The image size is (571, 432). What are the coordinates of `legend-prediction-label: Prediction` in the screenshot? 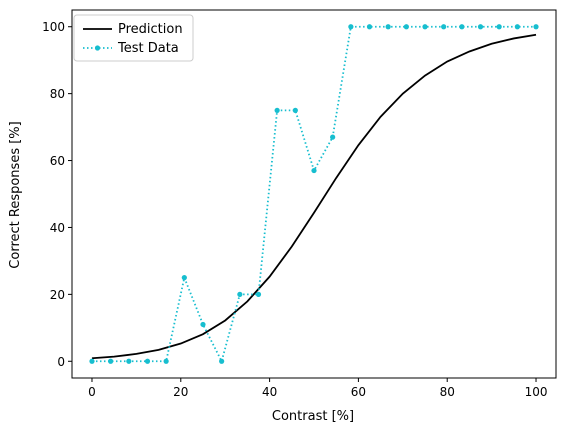 It's located at (150, 29).